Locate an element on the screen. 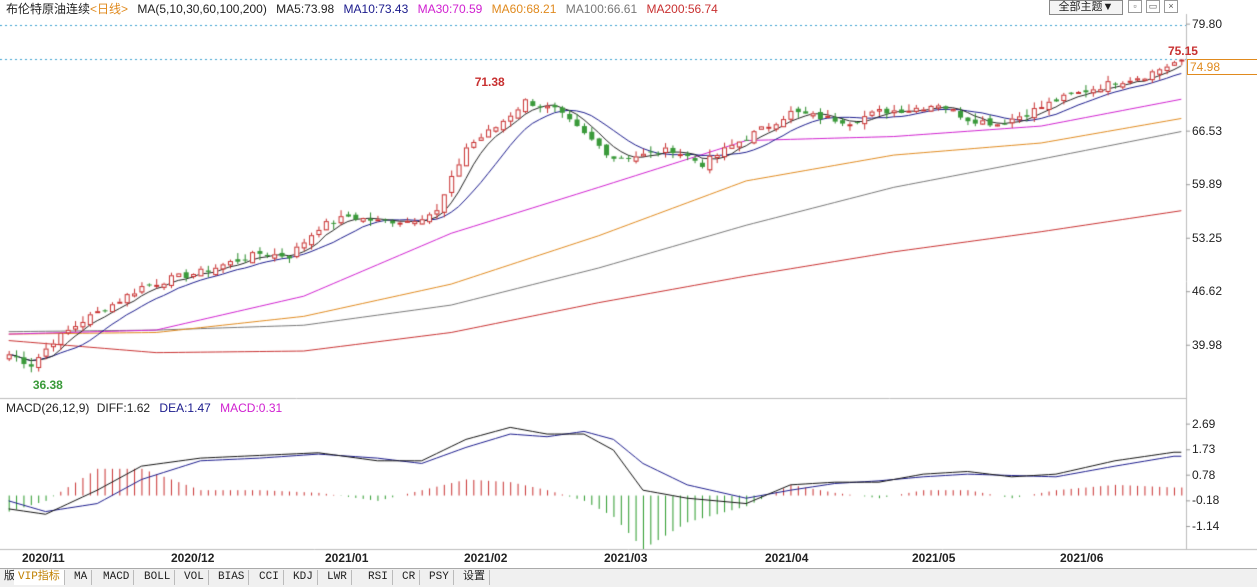 Image resolution: width=1257 pixels, height=587 pixels. current-price-tag: 74.98 is located at coordinates (1222, 67).